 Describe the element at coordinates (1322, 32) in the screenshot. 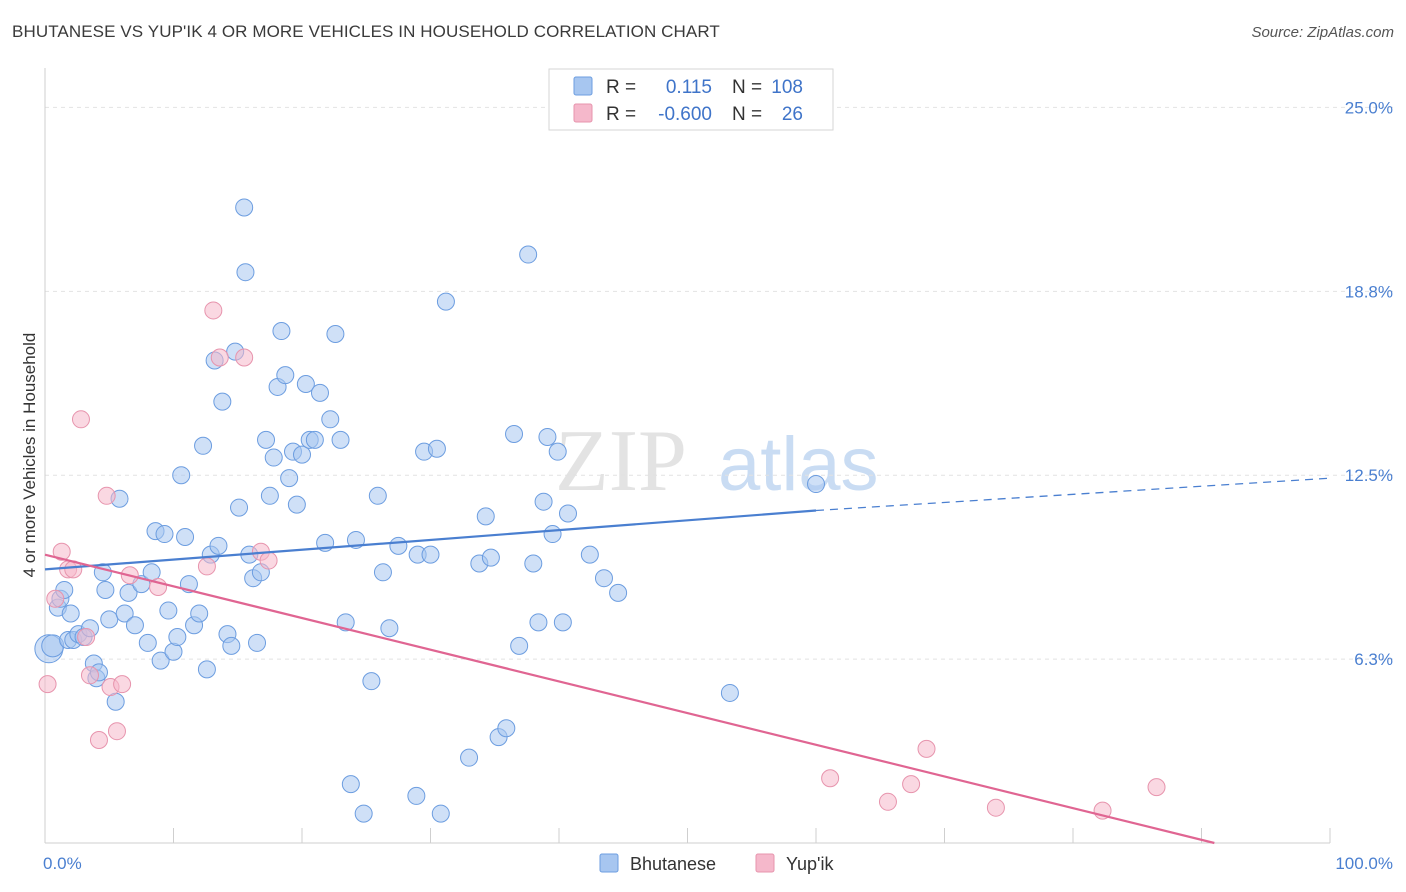

I see `source-credit: Source: ZipAtlas.com` at that location.